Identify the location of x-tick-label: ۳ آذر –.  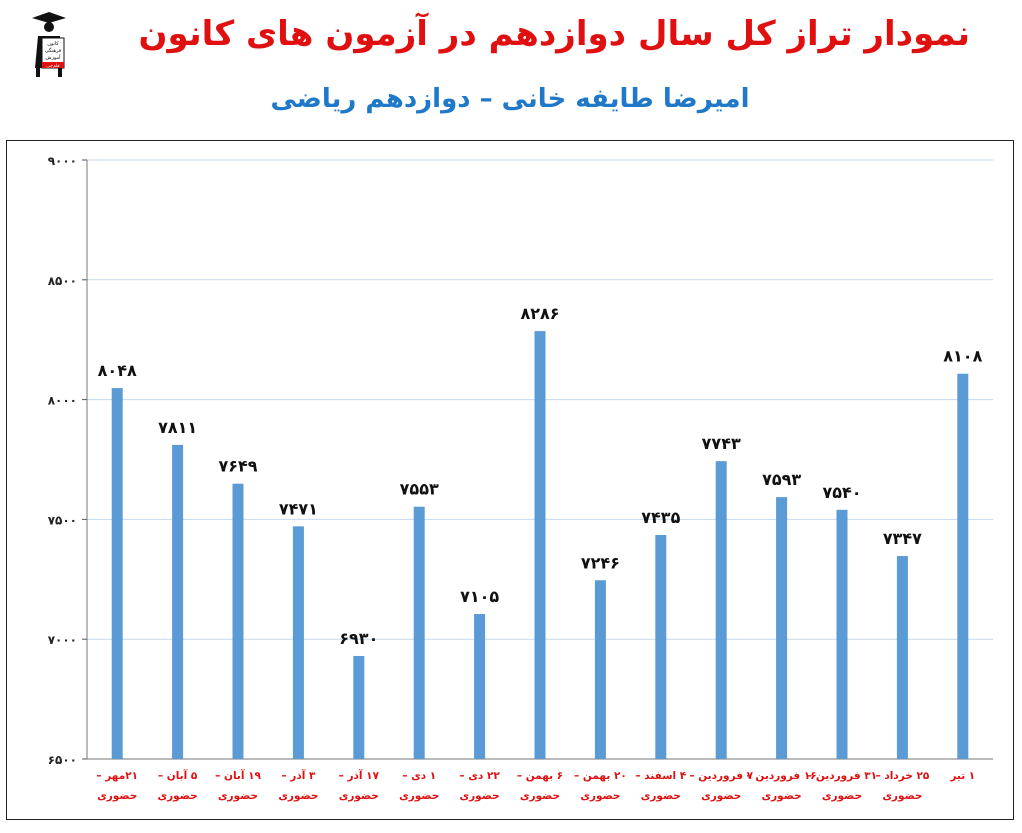
(298, 775).